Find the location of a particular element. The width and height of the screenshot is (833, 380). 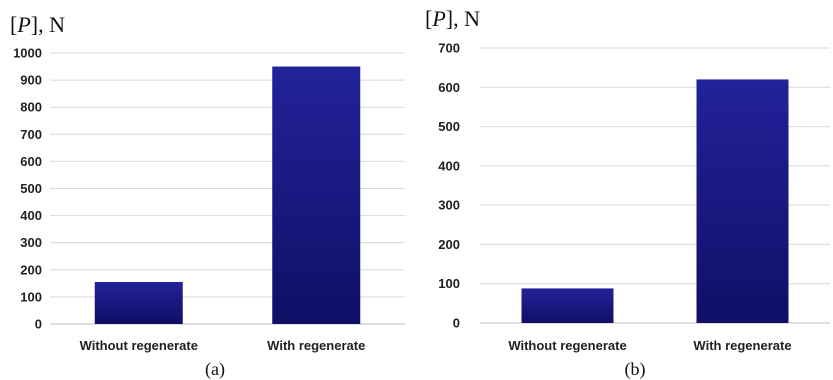

y-tick-label-b: 300 is located at coordinates (449, 205).